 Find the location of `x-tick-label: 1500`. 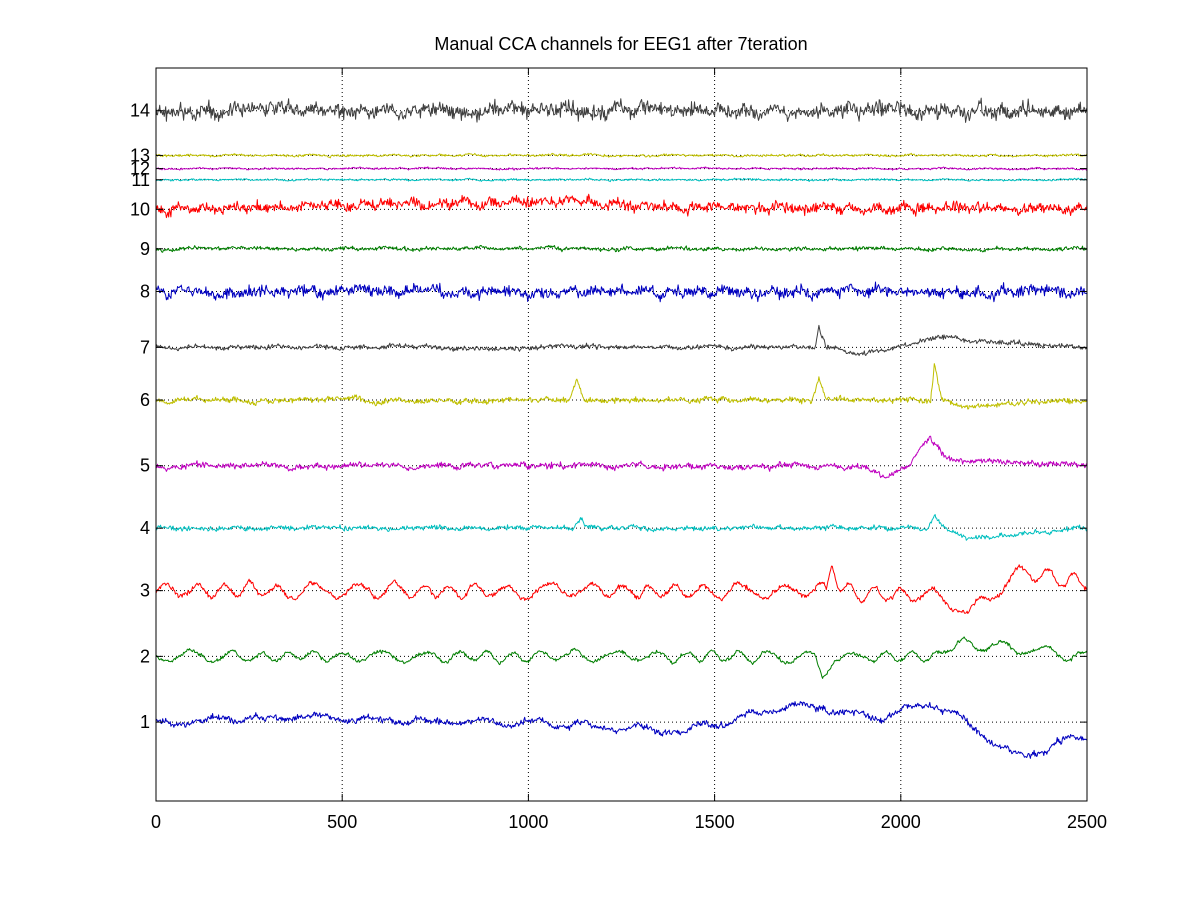

x-tick-label: 1500 is located at coordinates (715, 822).